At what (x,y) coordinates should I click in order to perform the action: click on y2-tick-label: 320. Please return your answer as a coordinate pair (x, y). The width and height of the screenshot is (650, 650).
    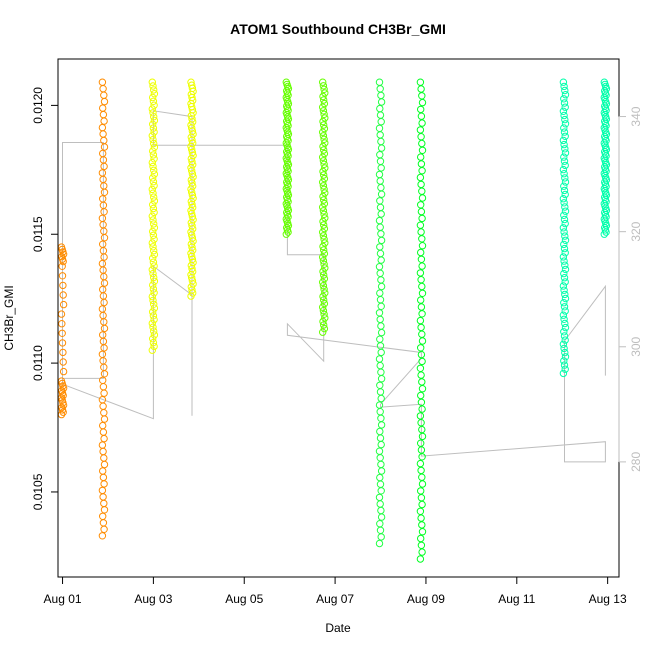
    Looking at the image, I should click on (636, 231).